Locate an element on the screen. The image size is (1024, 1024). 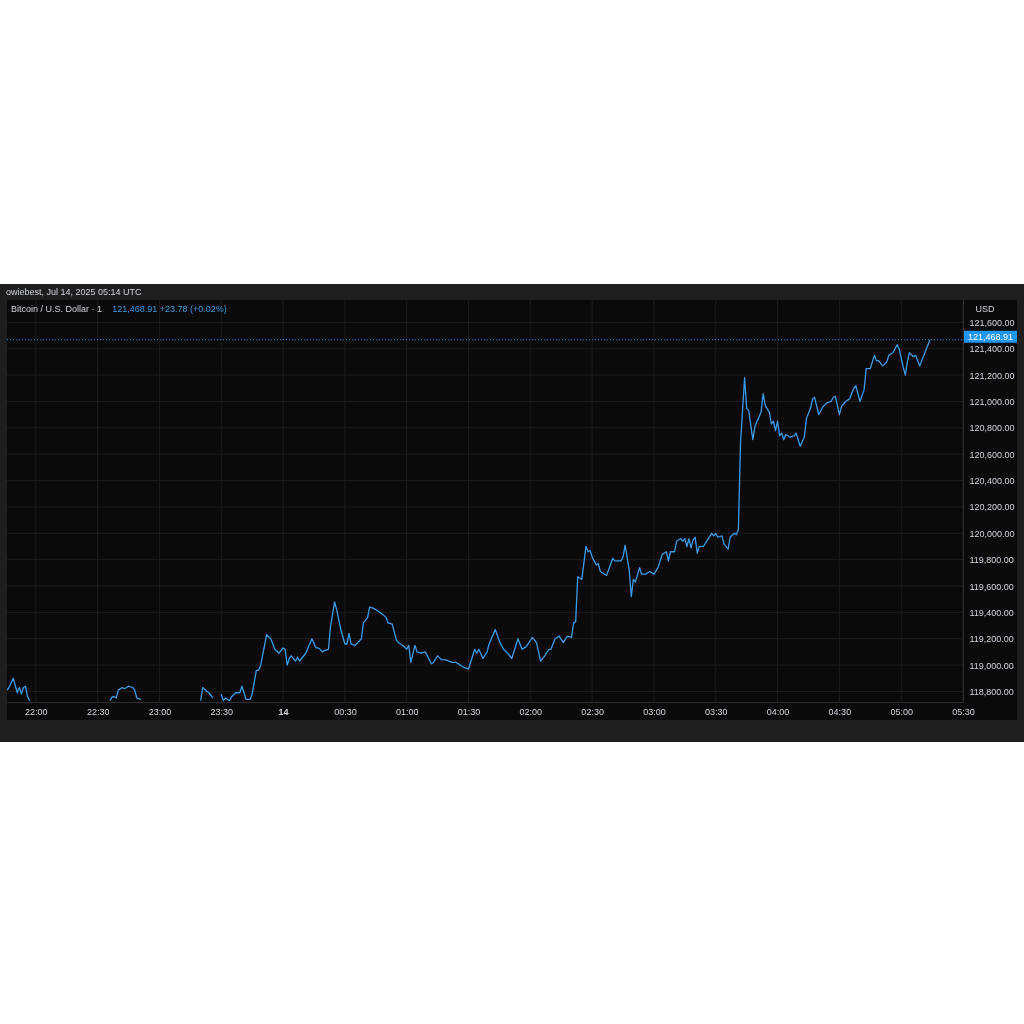
y-tick-label: 121,000.00 is located at coordinates (992, 401).